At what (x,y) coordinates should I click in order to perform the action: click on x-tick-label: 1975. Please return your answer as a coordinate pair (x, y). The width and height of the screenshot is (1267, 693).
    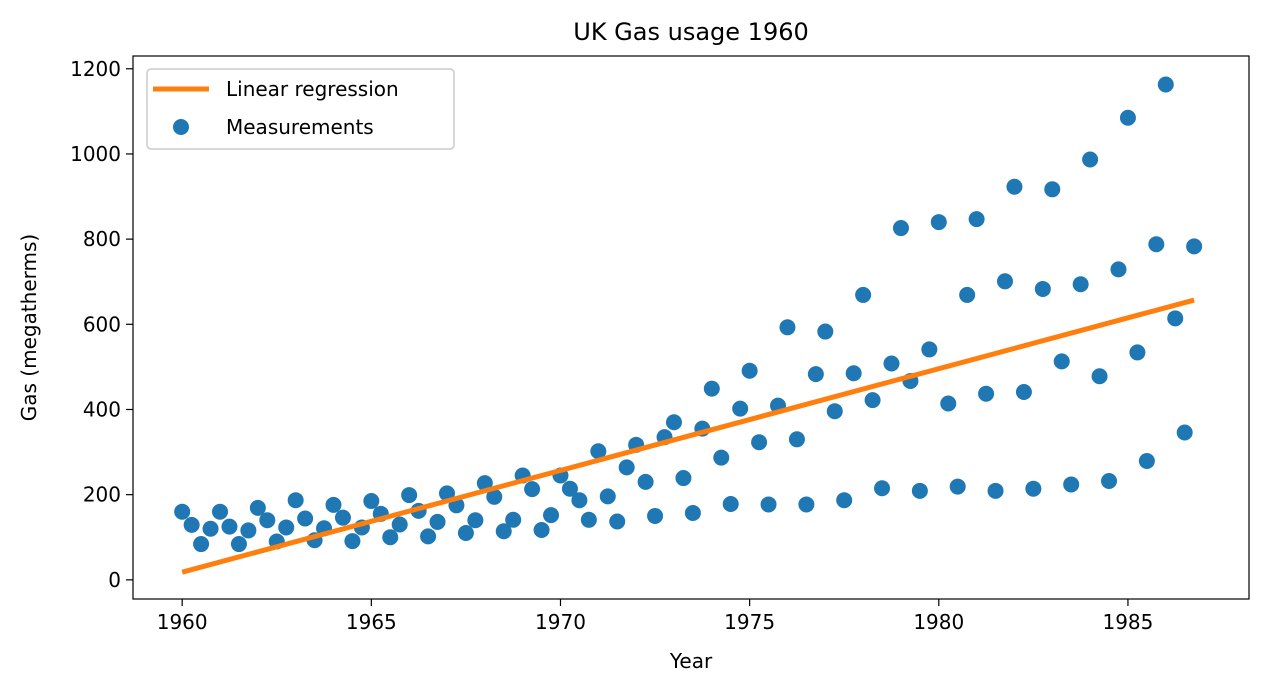
    Looking at the image, I should click on (749, 622).